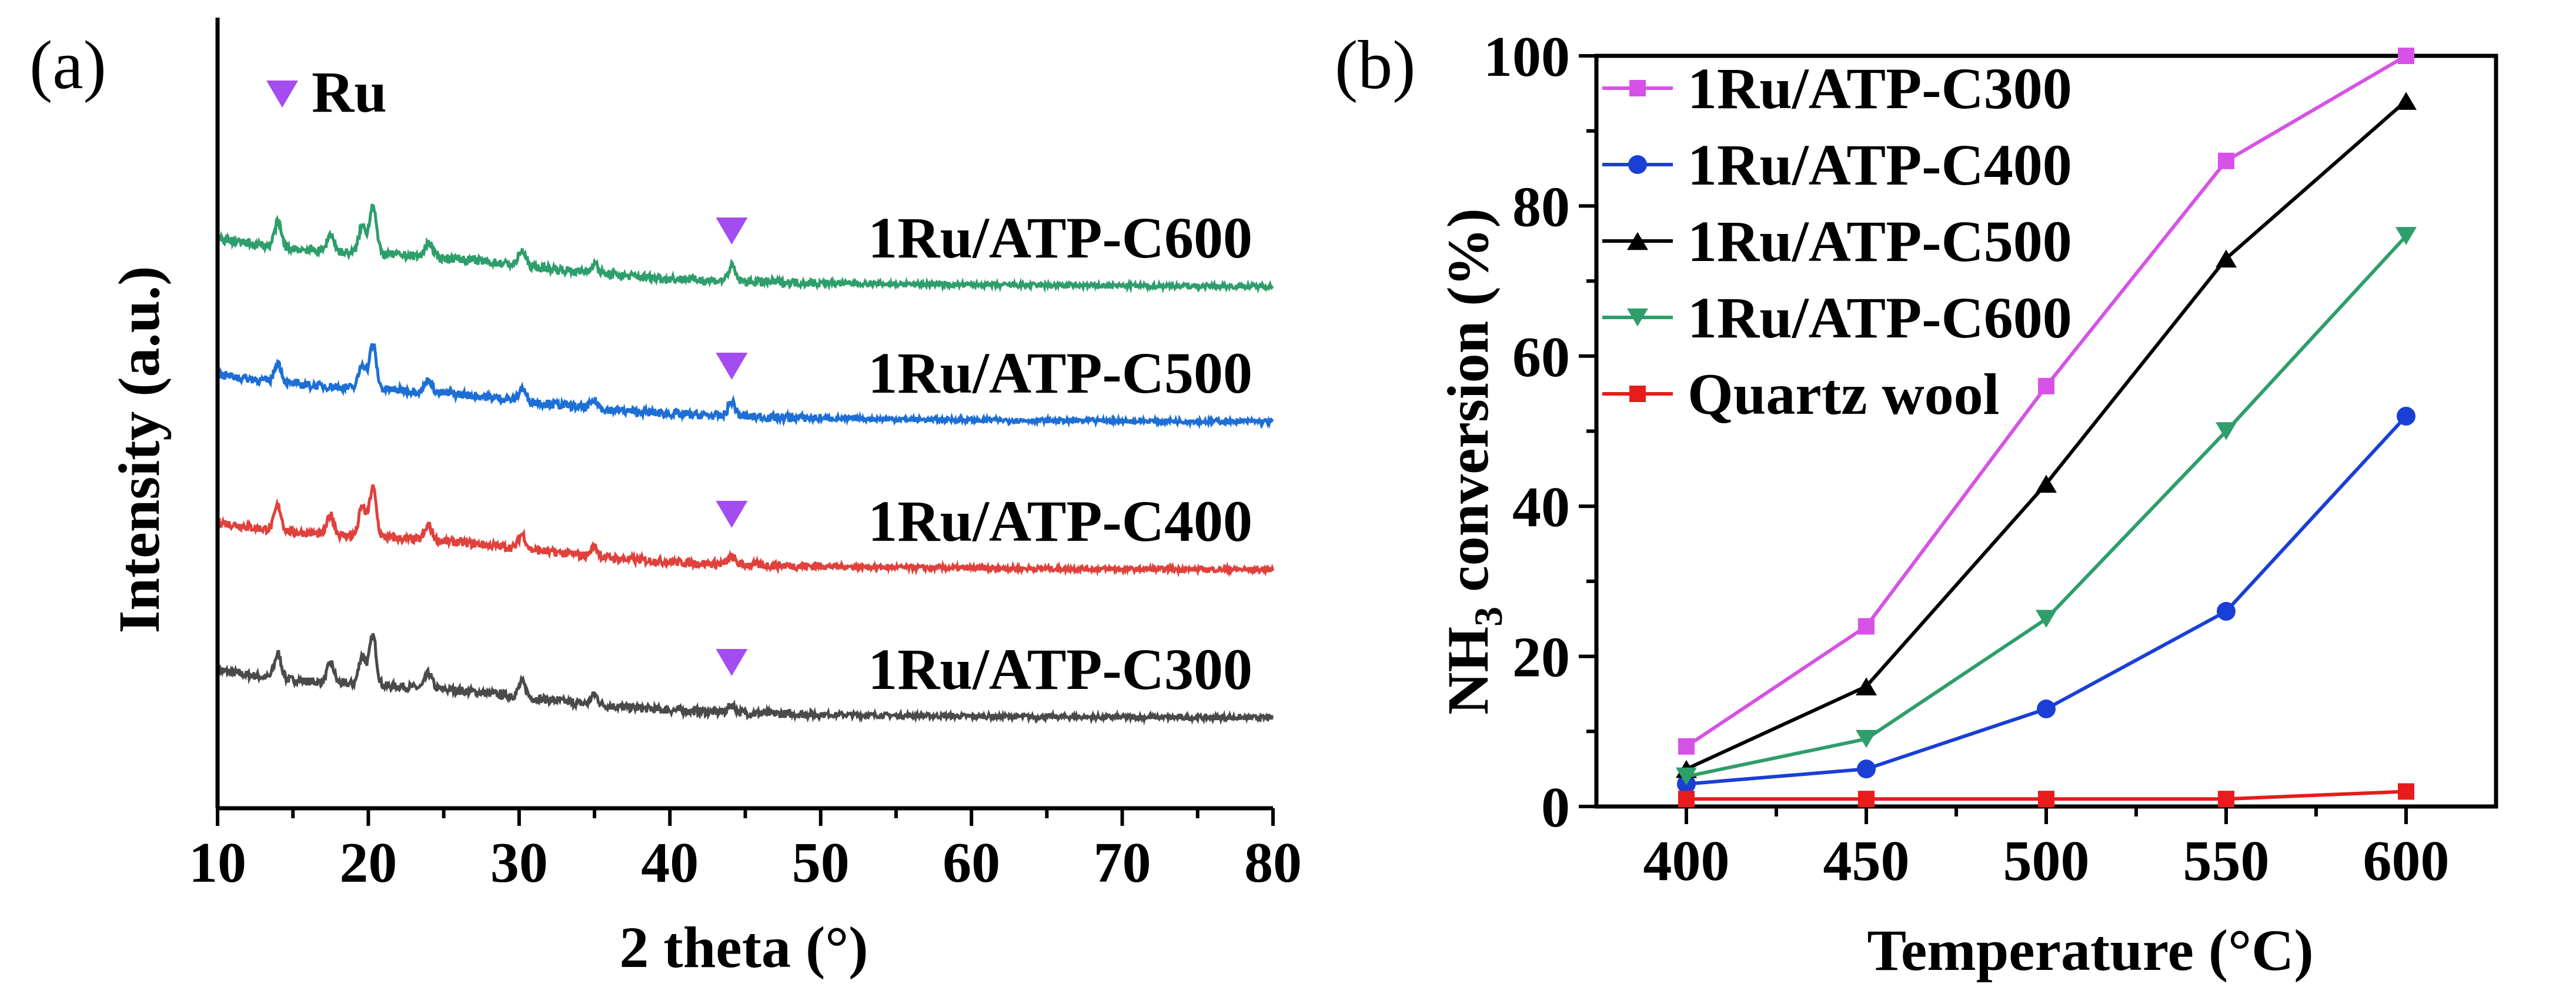 This screenshot has width=2576, height=1004. Describe the element at coordinates (1637, 317) in the screenshot. I see `legend-marker-1ru-atp-c600` at that location.